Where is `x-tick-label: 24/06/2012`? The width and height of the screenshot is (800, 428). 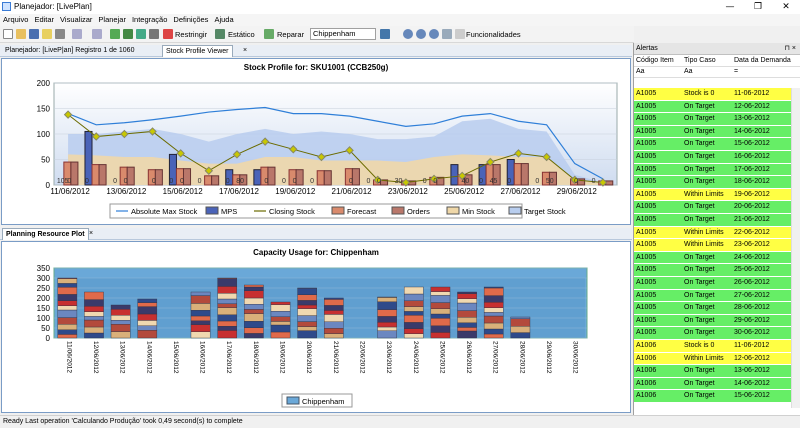
x-tick-label: 24/06/2012 is located at coordinates (415, 357).